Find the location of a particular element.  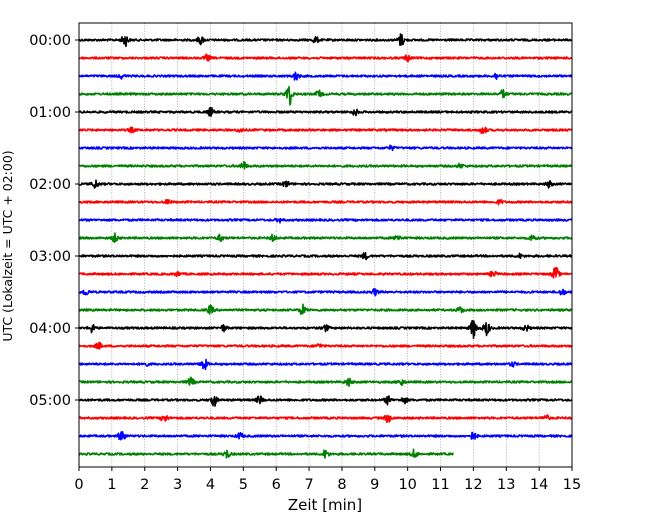

y-tick-label: 00:00 is located at coordinates (50, 41).